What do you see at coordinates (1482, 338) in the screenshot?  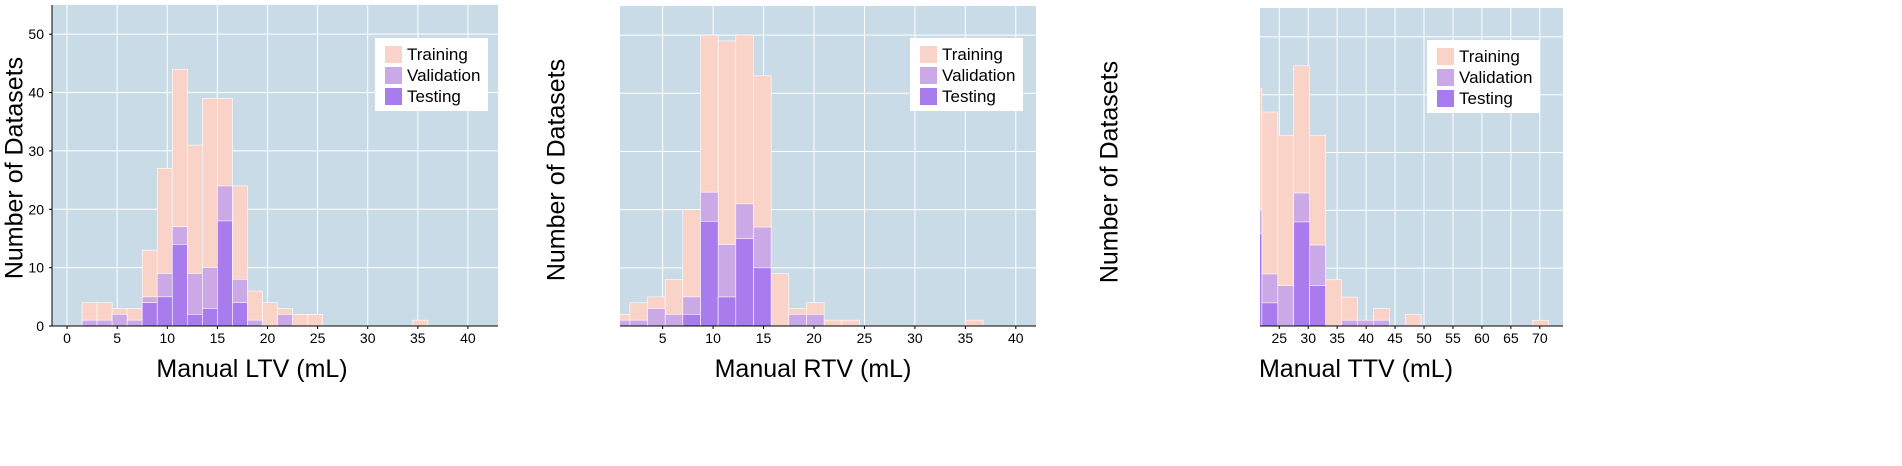 I see `x-tick-label: 60` at bounding box center [1482, 338].